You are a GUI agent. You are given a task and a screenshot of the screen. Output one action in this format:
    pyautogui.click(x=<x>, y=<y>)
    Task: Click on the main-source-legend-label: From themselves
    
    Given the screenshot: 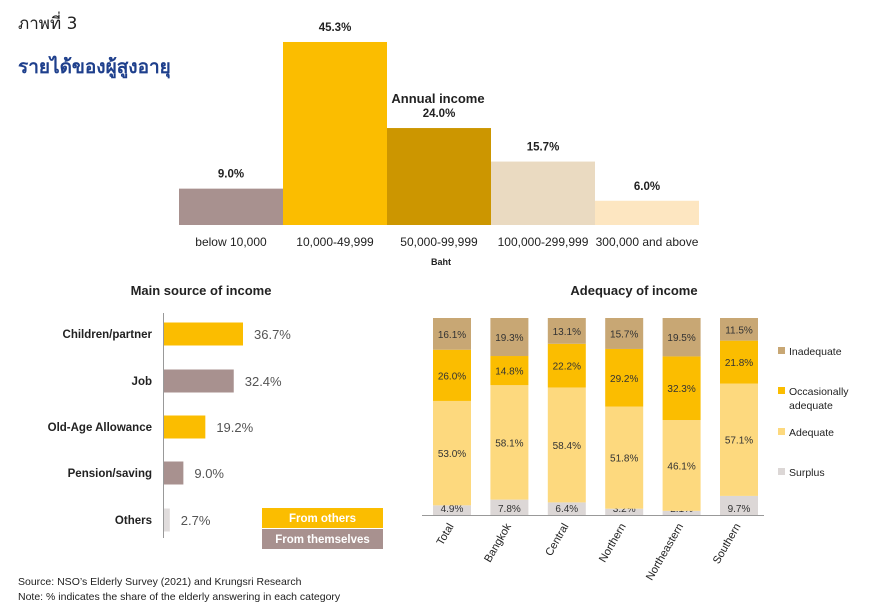 What is the action you would take?
    pyautogui.click(x=322, y=540)
    